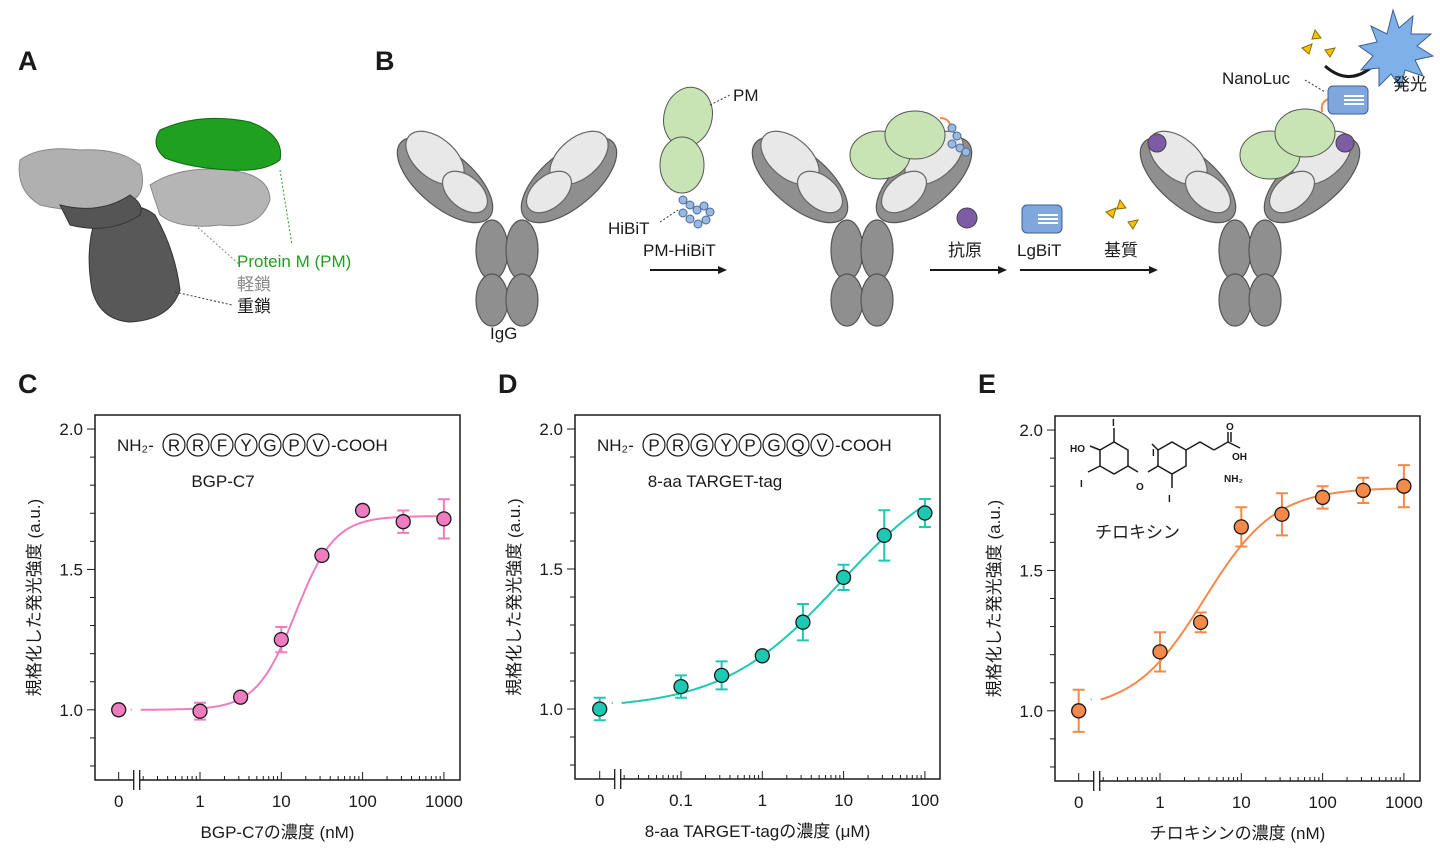  I want to click on arrow-2-head, so click(1002, 270).